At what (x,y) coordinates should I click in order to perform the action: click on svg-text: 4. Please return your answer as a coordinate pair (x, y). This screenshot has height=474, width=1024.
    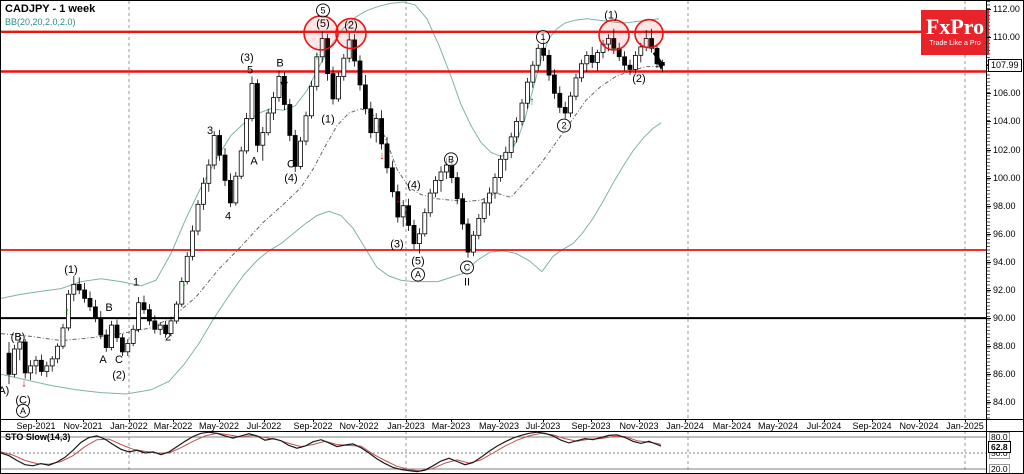
    Looking at the image, I should click on (228, 217).